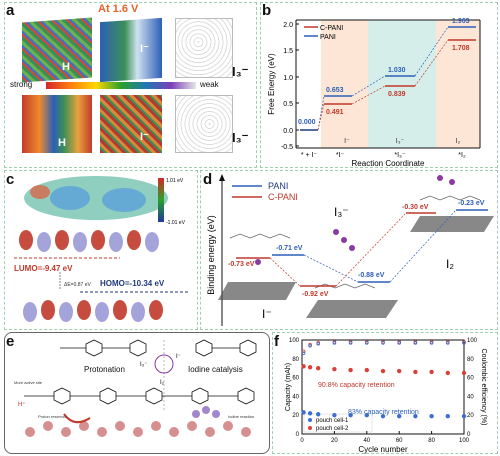 Image resolution: width=500 pixels, height=456 pixels. Describe the element at coordinates (10, 341) in the screenshot. I see `panel-label-e: e` at that location.